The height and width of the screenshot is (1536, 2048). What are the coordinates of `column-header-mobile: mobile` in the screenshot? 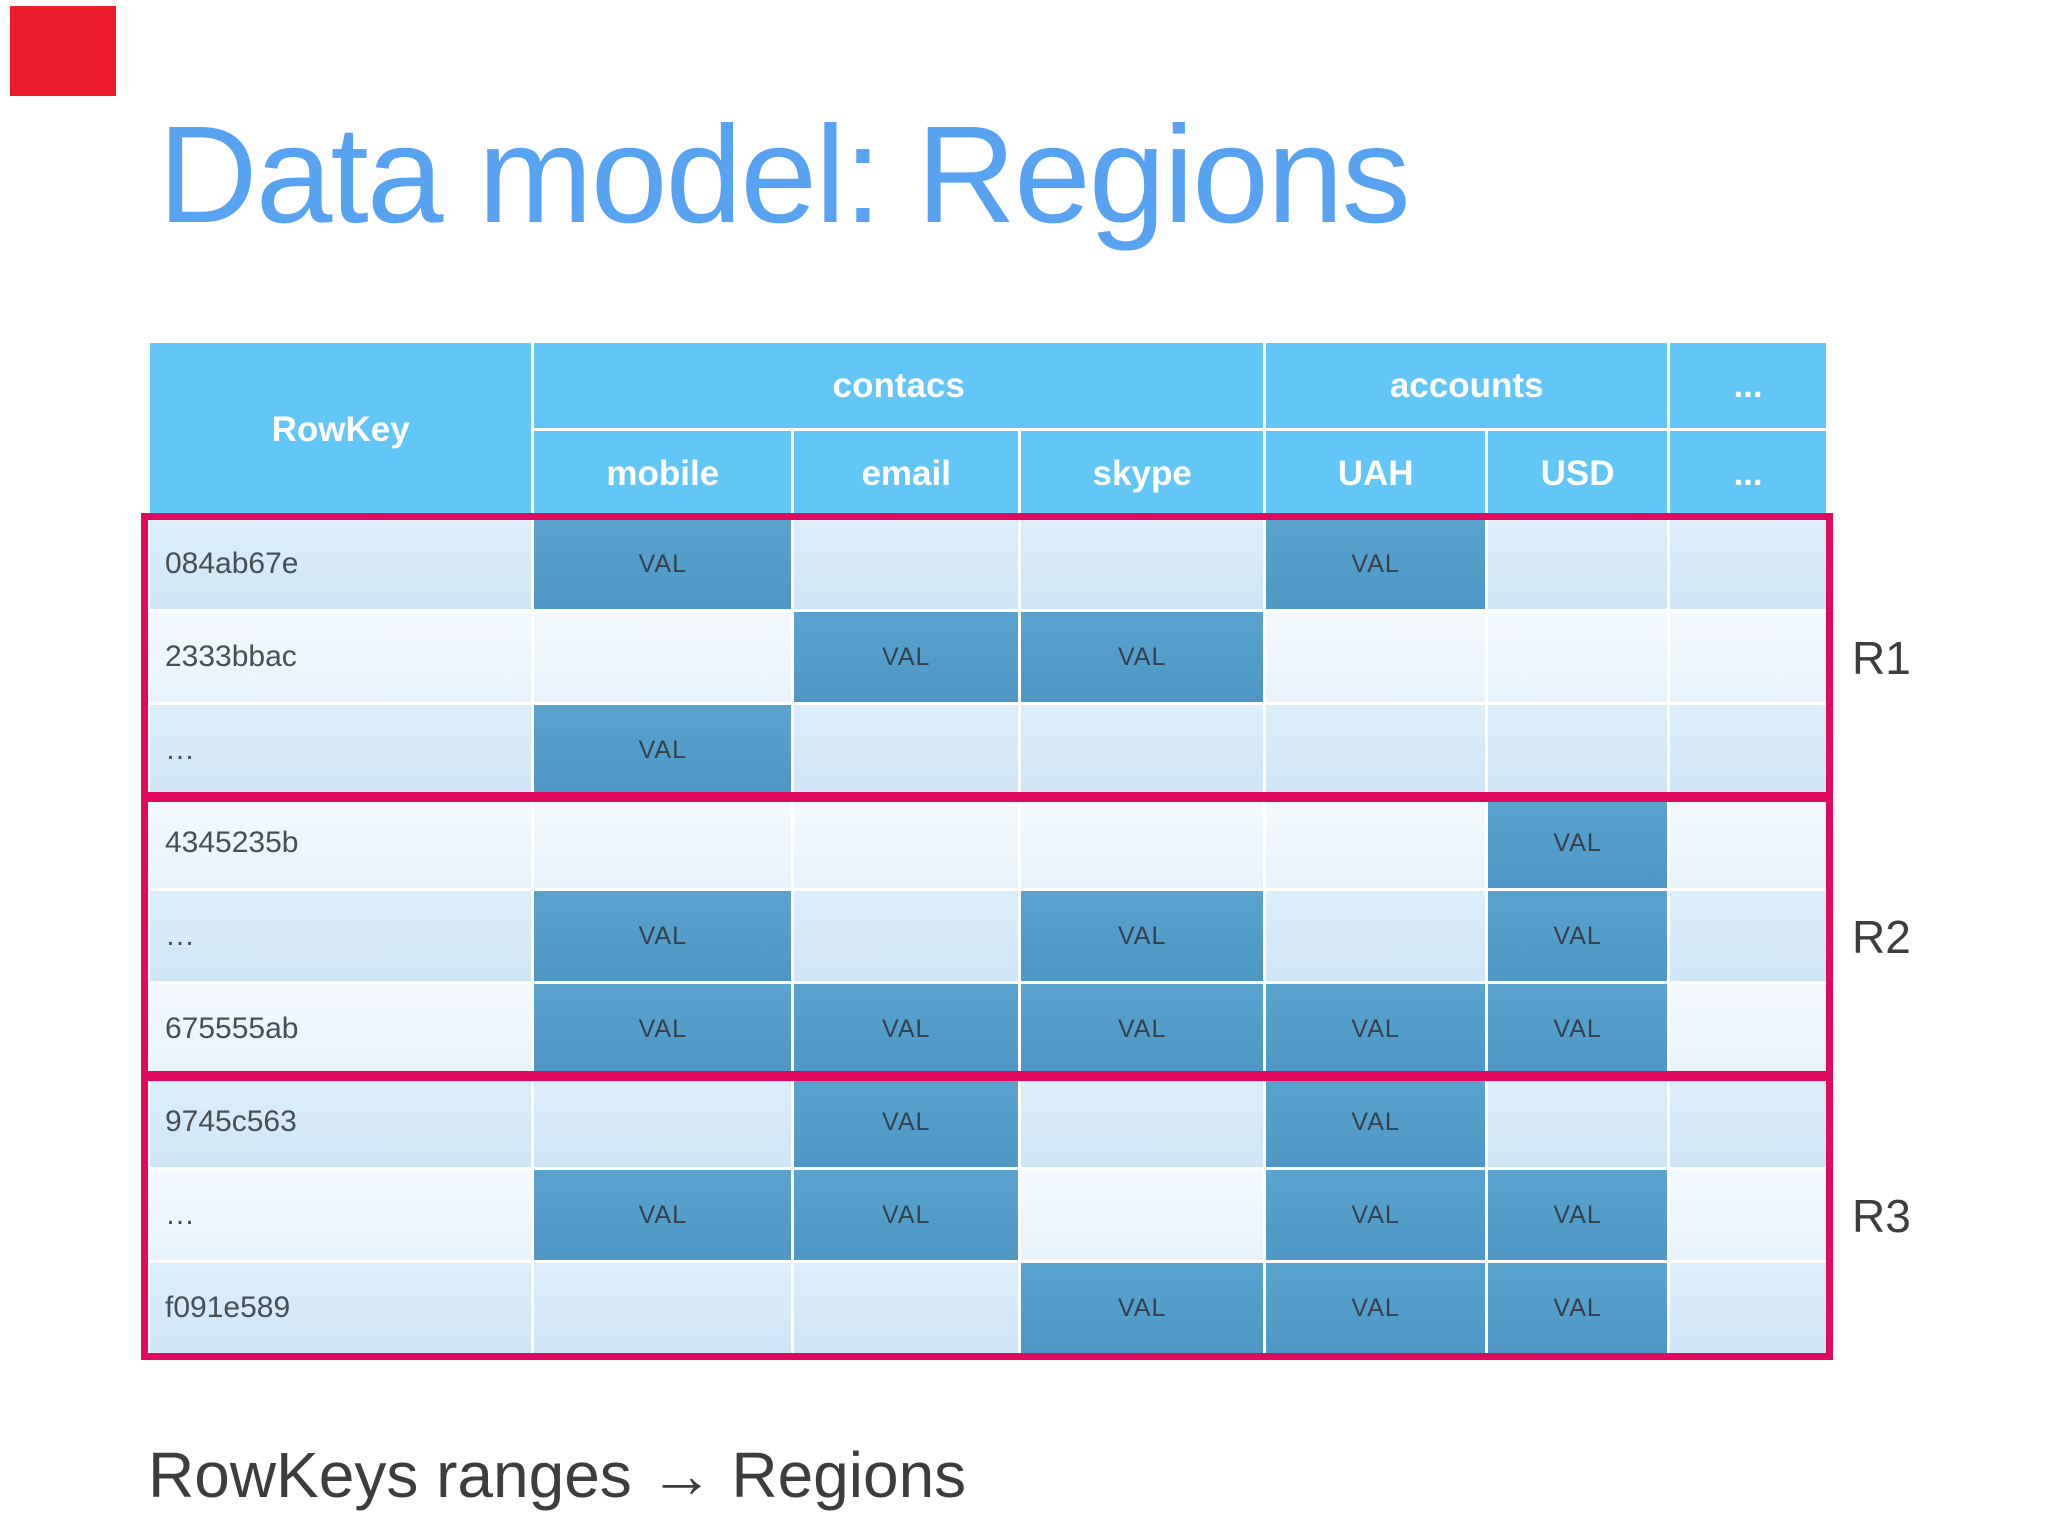 It's located at (663, 473).